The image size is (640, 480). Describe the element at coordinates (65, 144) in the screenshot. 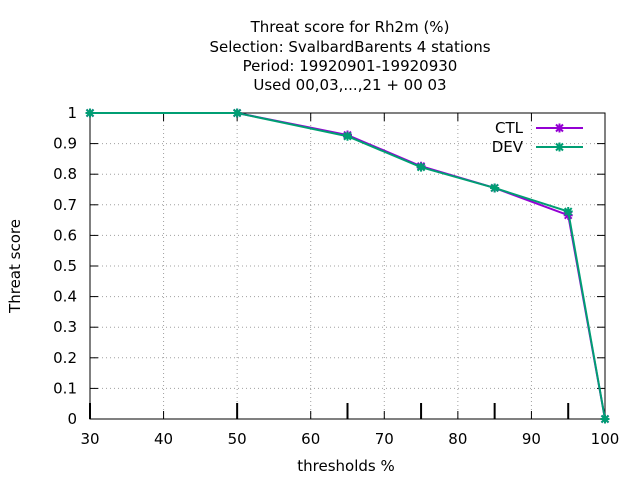

I see `y-tick-label: 0.9` at that location.